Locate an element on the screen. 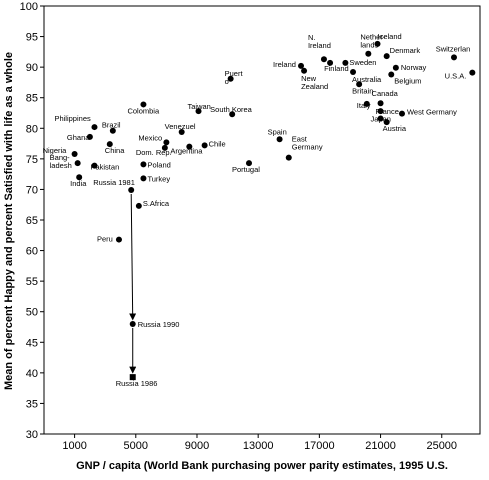  data-point-label: Brazil is located at coordinates (111, 125).